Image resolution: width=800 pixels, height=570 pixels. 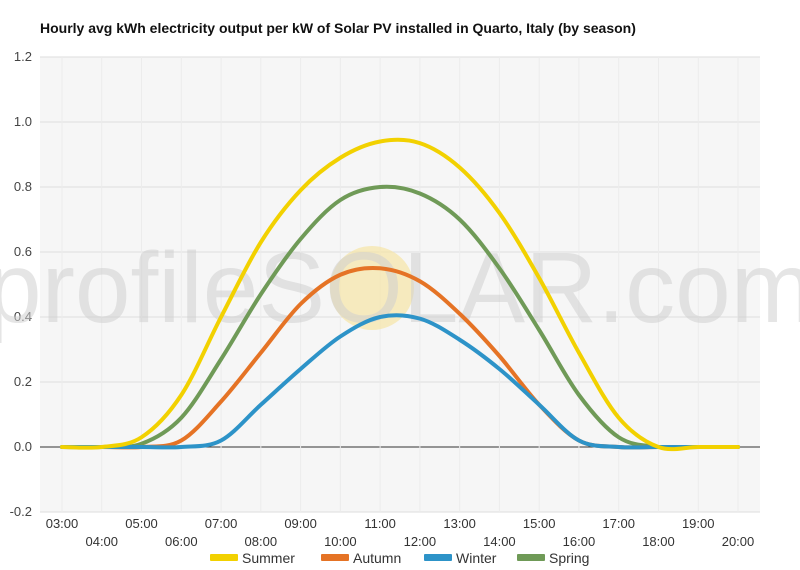 What do you see at coordinates (23, 121) in the screenshot?
I see `y-tick-label: 1.0` at bounding box center [23, 121].